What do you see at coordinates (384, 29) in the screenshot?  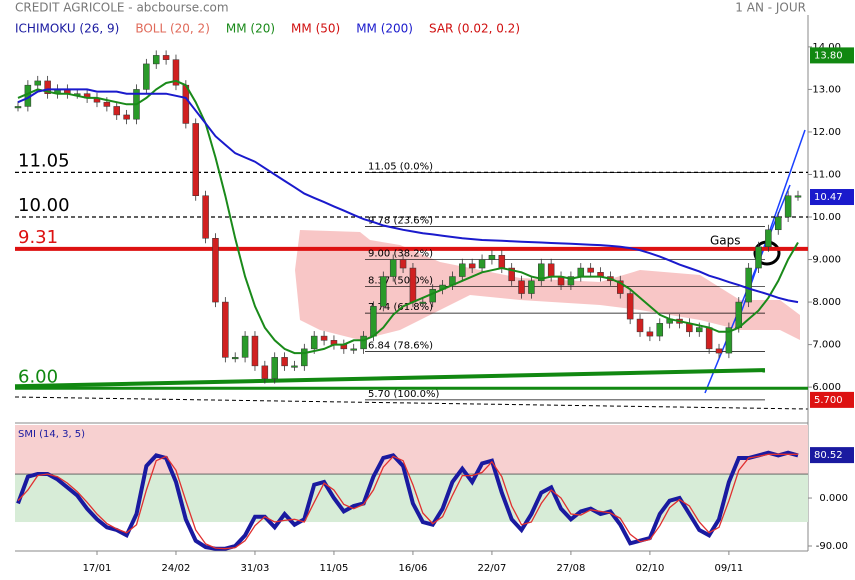 I see `legend-entry: MM (200)` at bounding box center [384, 29].